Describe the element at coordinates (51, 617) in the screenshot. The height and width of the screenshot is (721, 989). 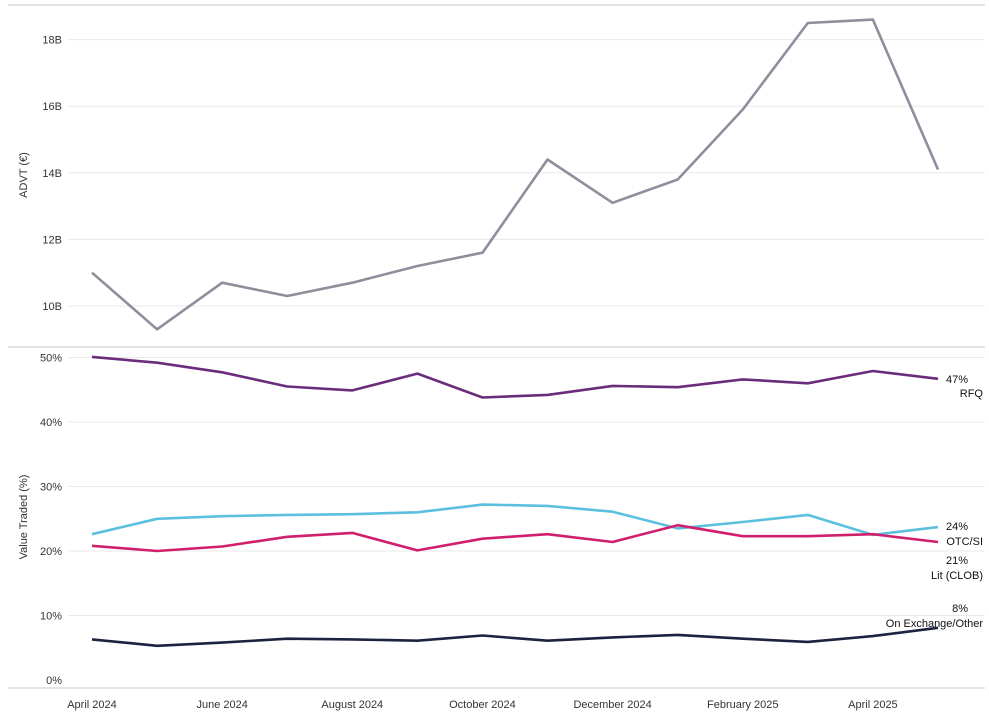
I see `value-traded-y-tick-label: 10%` at that location.